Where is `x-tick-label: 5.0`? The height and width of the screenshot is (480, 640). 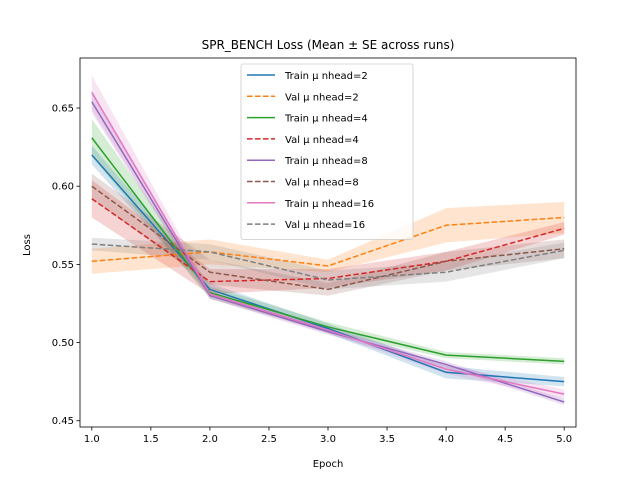
x-tick-label: 5.0 is located at coordinates (564, 439).